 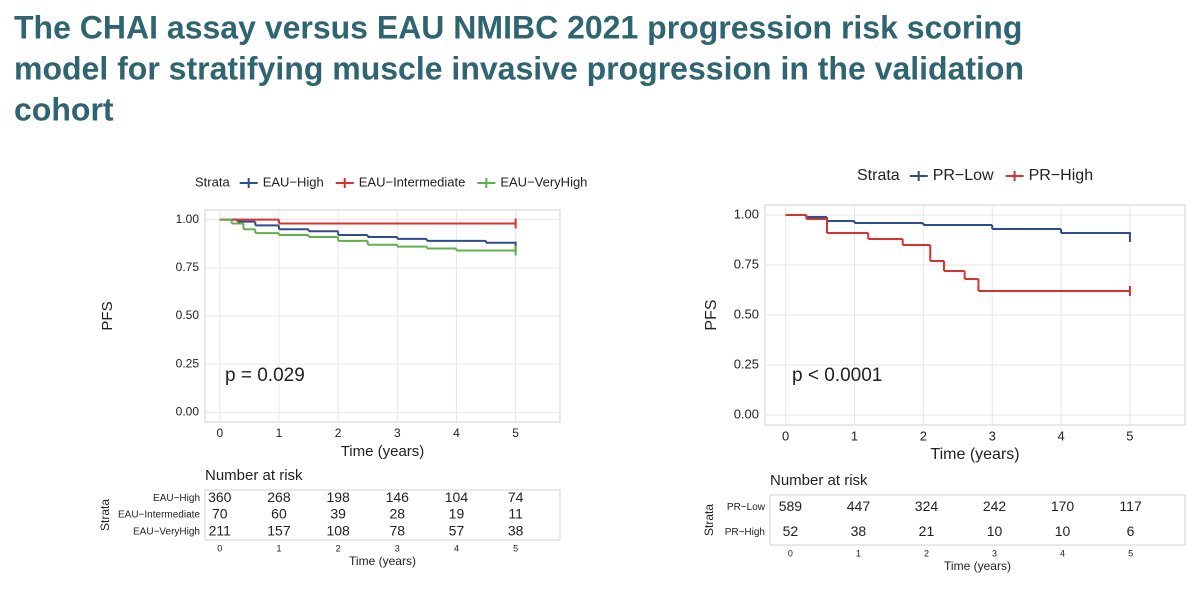 What do you see at coordinates (338, 514) in the screenshot?
I see `risk-count: 39` at bounding box center [338, 514].